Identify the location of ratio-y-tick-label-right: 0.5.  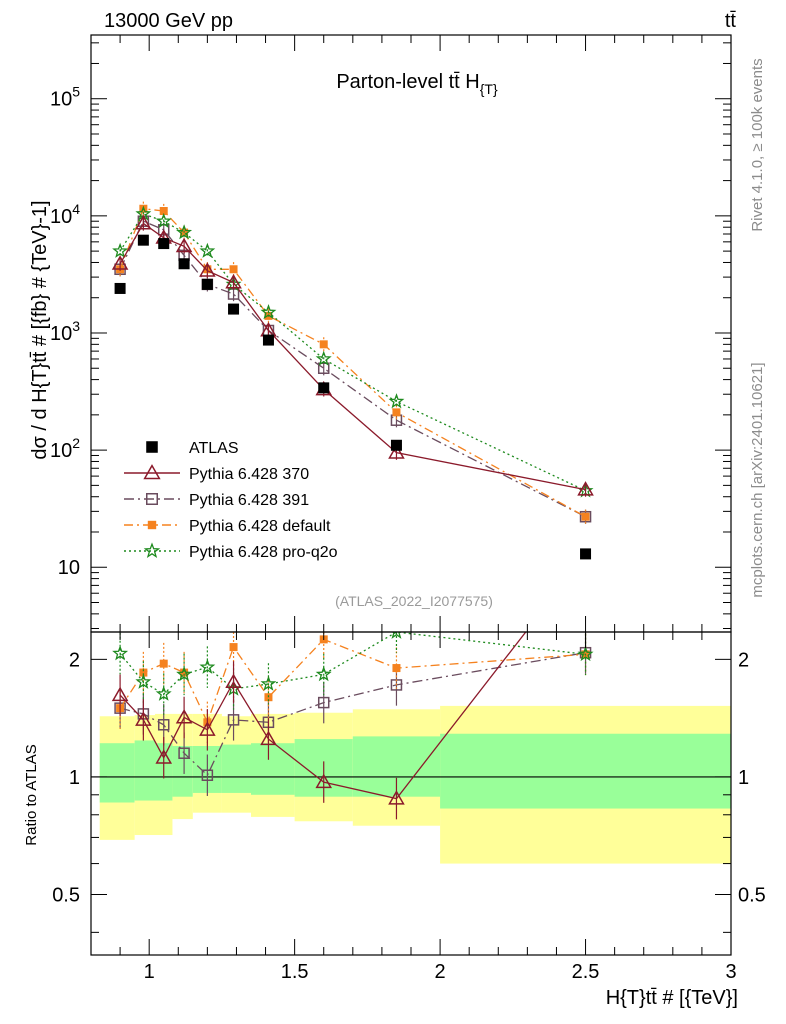
(752, 896).